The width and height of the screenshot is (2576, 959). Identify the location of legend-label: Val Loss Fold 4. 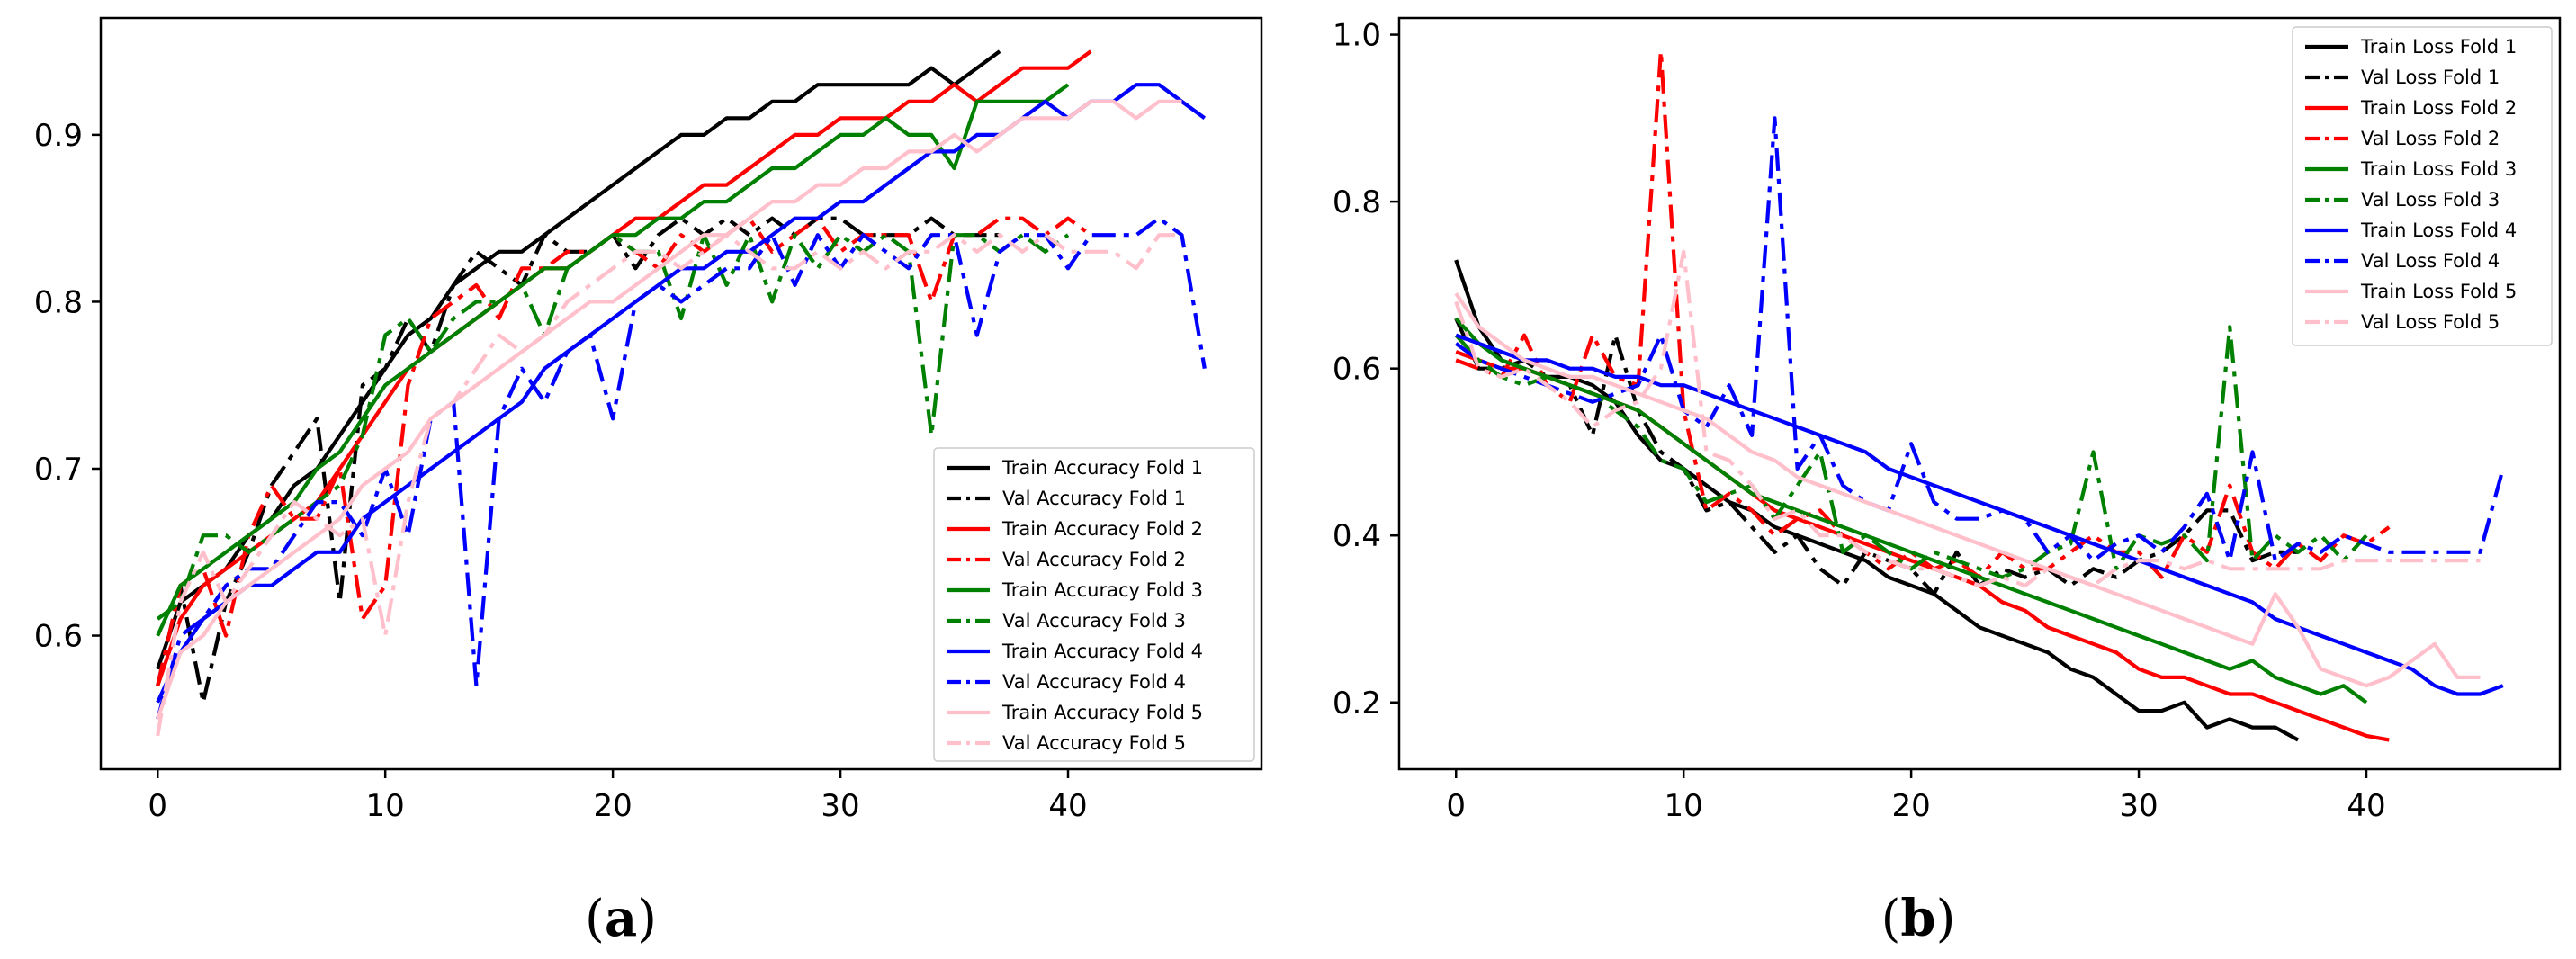
(2431, 261).